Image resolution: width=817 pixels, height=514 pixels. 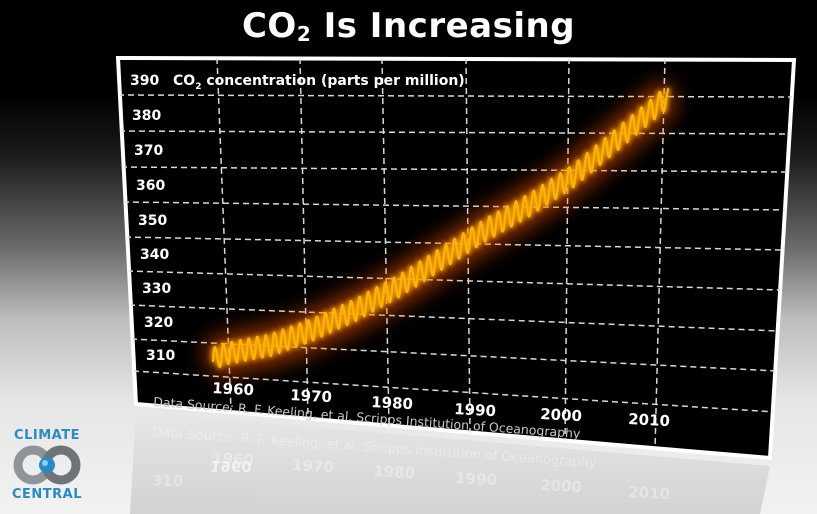 What do you see at coordinates (319, 82) in the screenshot?
I see `y-axis-title: CO2 concentration (parts per million)` at bounding box center [319, 82].